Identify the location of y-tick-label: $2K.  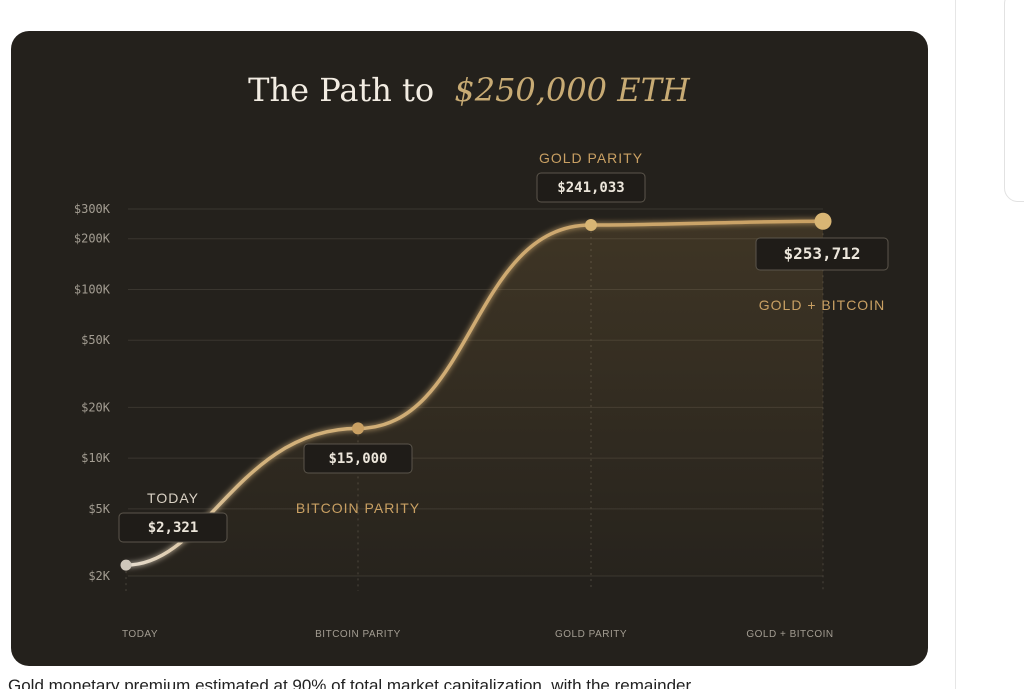
(99, 576).